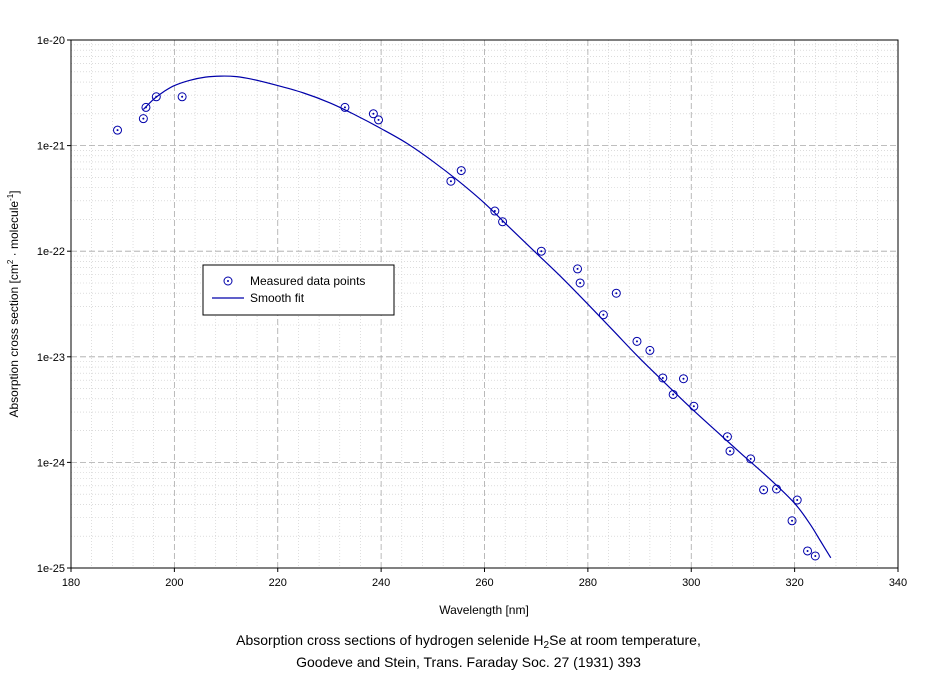 This screenshot has height=676, width=937. Describe the element at coordinates (10, 261) in the screenshot. I see `y-axis-title-sup1: 2` at that location.